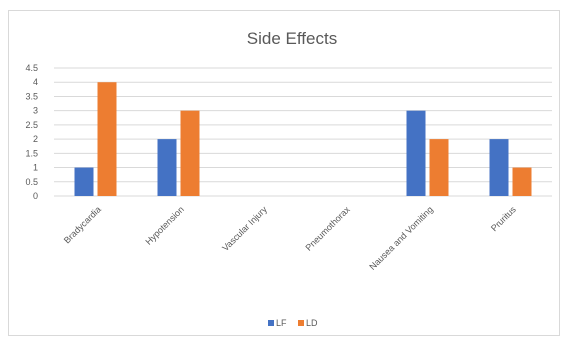 The height and width of the screenshot is (343, 569). What do you see at coordinates (35, 196) in the screenshot?
I see `y-tick-label: 0` at bounding box center [35, 196].